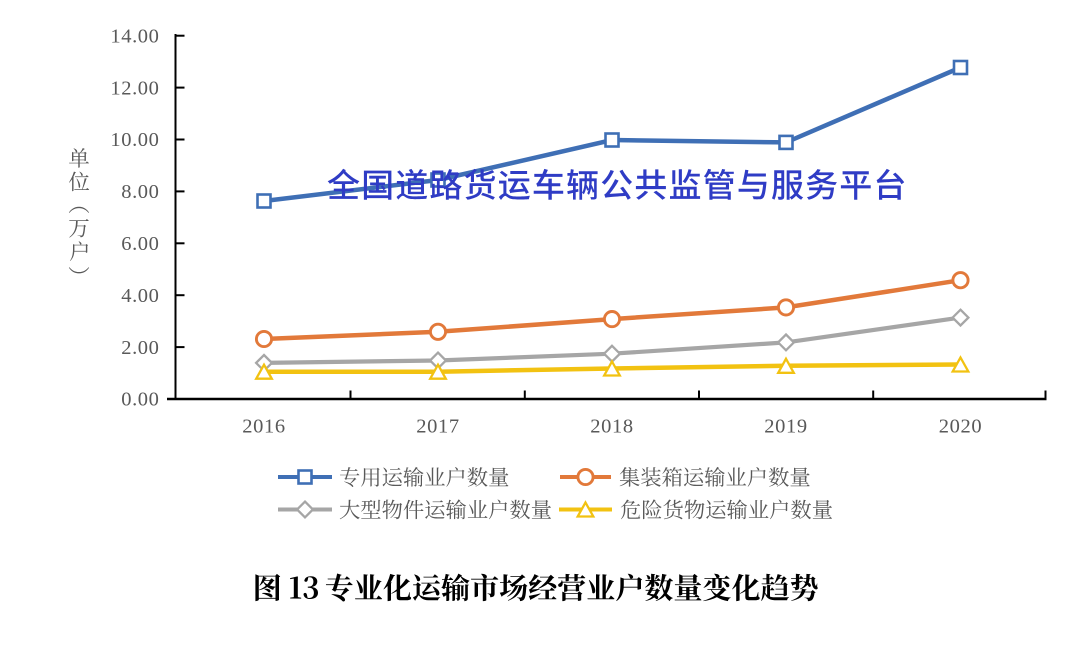  I want to click on svg-text: 10.00, so click(134, 140).